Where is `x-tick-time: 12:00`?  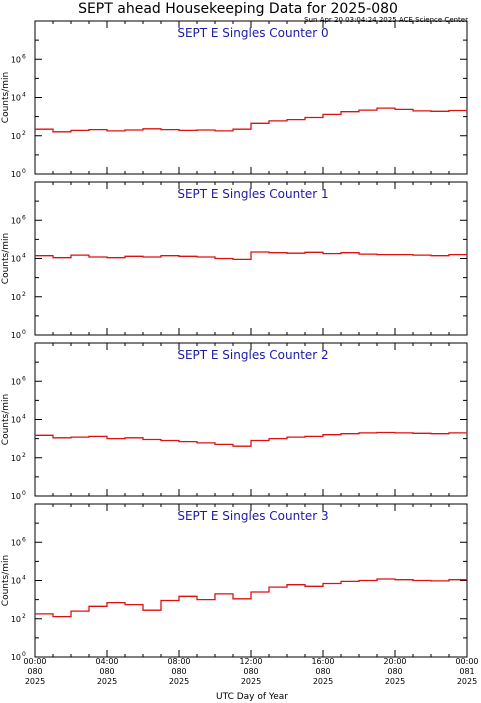 x-tick-time: 12:00 is located at coordinates (250, 661).